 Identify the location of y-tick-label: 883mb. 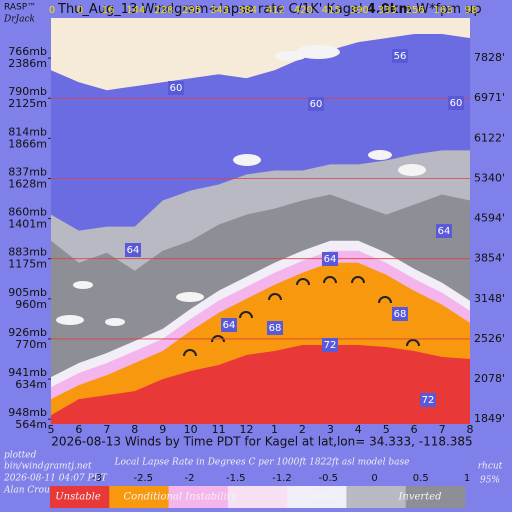
(27, 252).